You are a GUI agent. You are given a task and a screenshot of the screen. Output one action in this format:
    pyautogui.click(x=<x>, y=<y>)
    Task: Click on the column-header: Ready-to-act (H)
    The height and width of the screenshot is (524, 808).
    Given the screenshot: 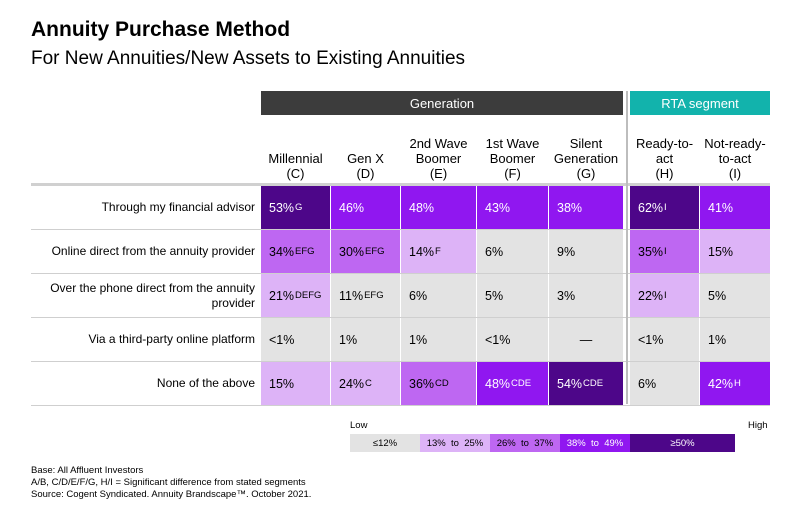 What is the action you would take?
    pyautogui.click(x=664, y=151)
    